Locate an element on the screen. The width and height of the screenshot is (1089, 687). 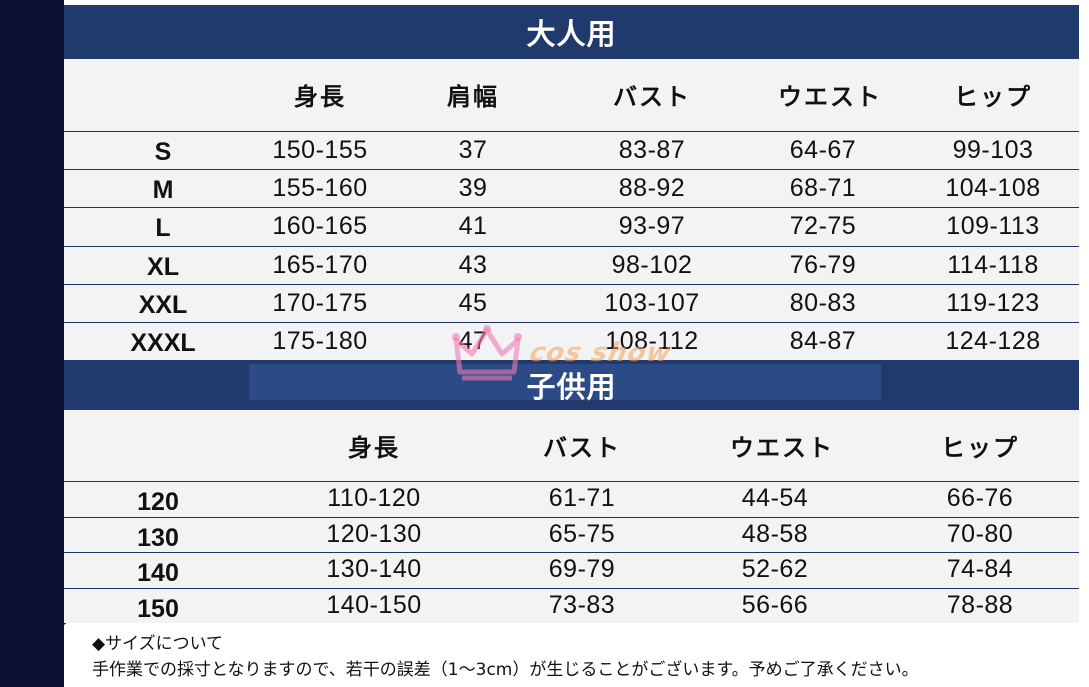
child-header-band is located at coordinates (565, 382).